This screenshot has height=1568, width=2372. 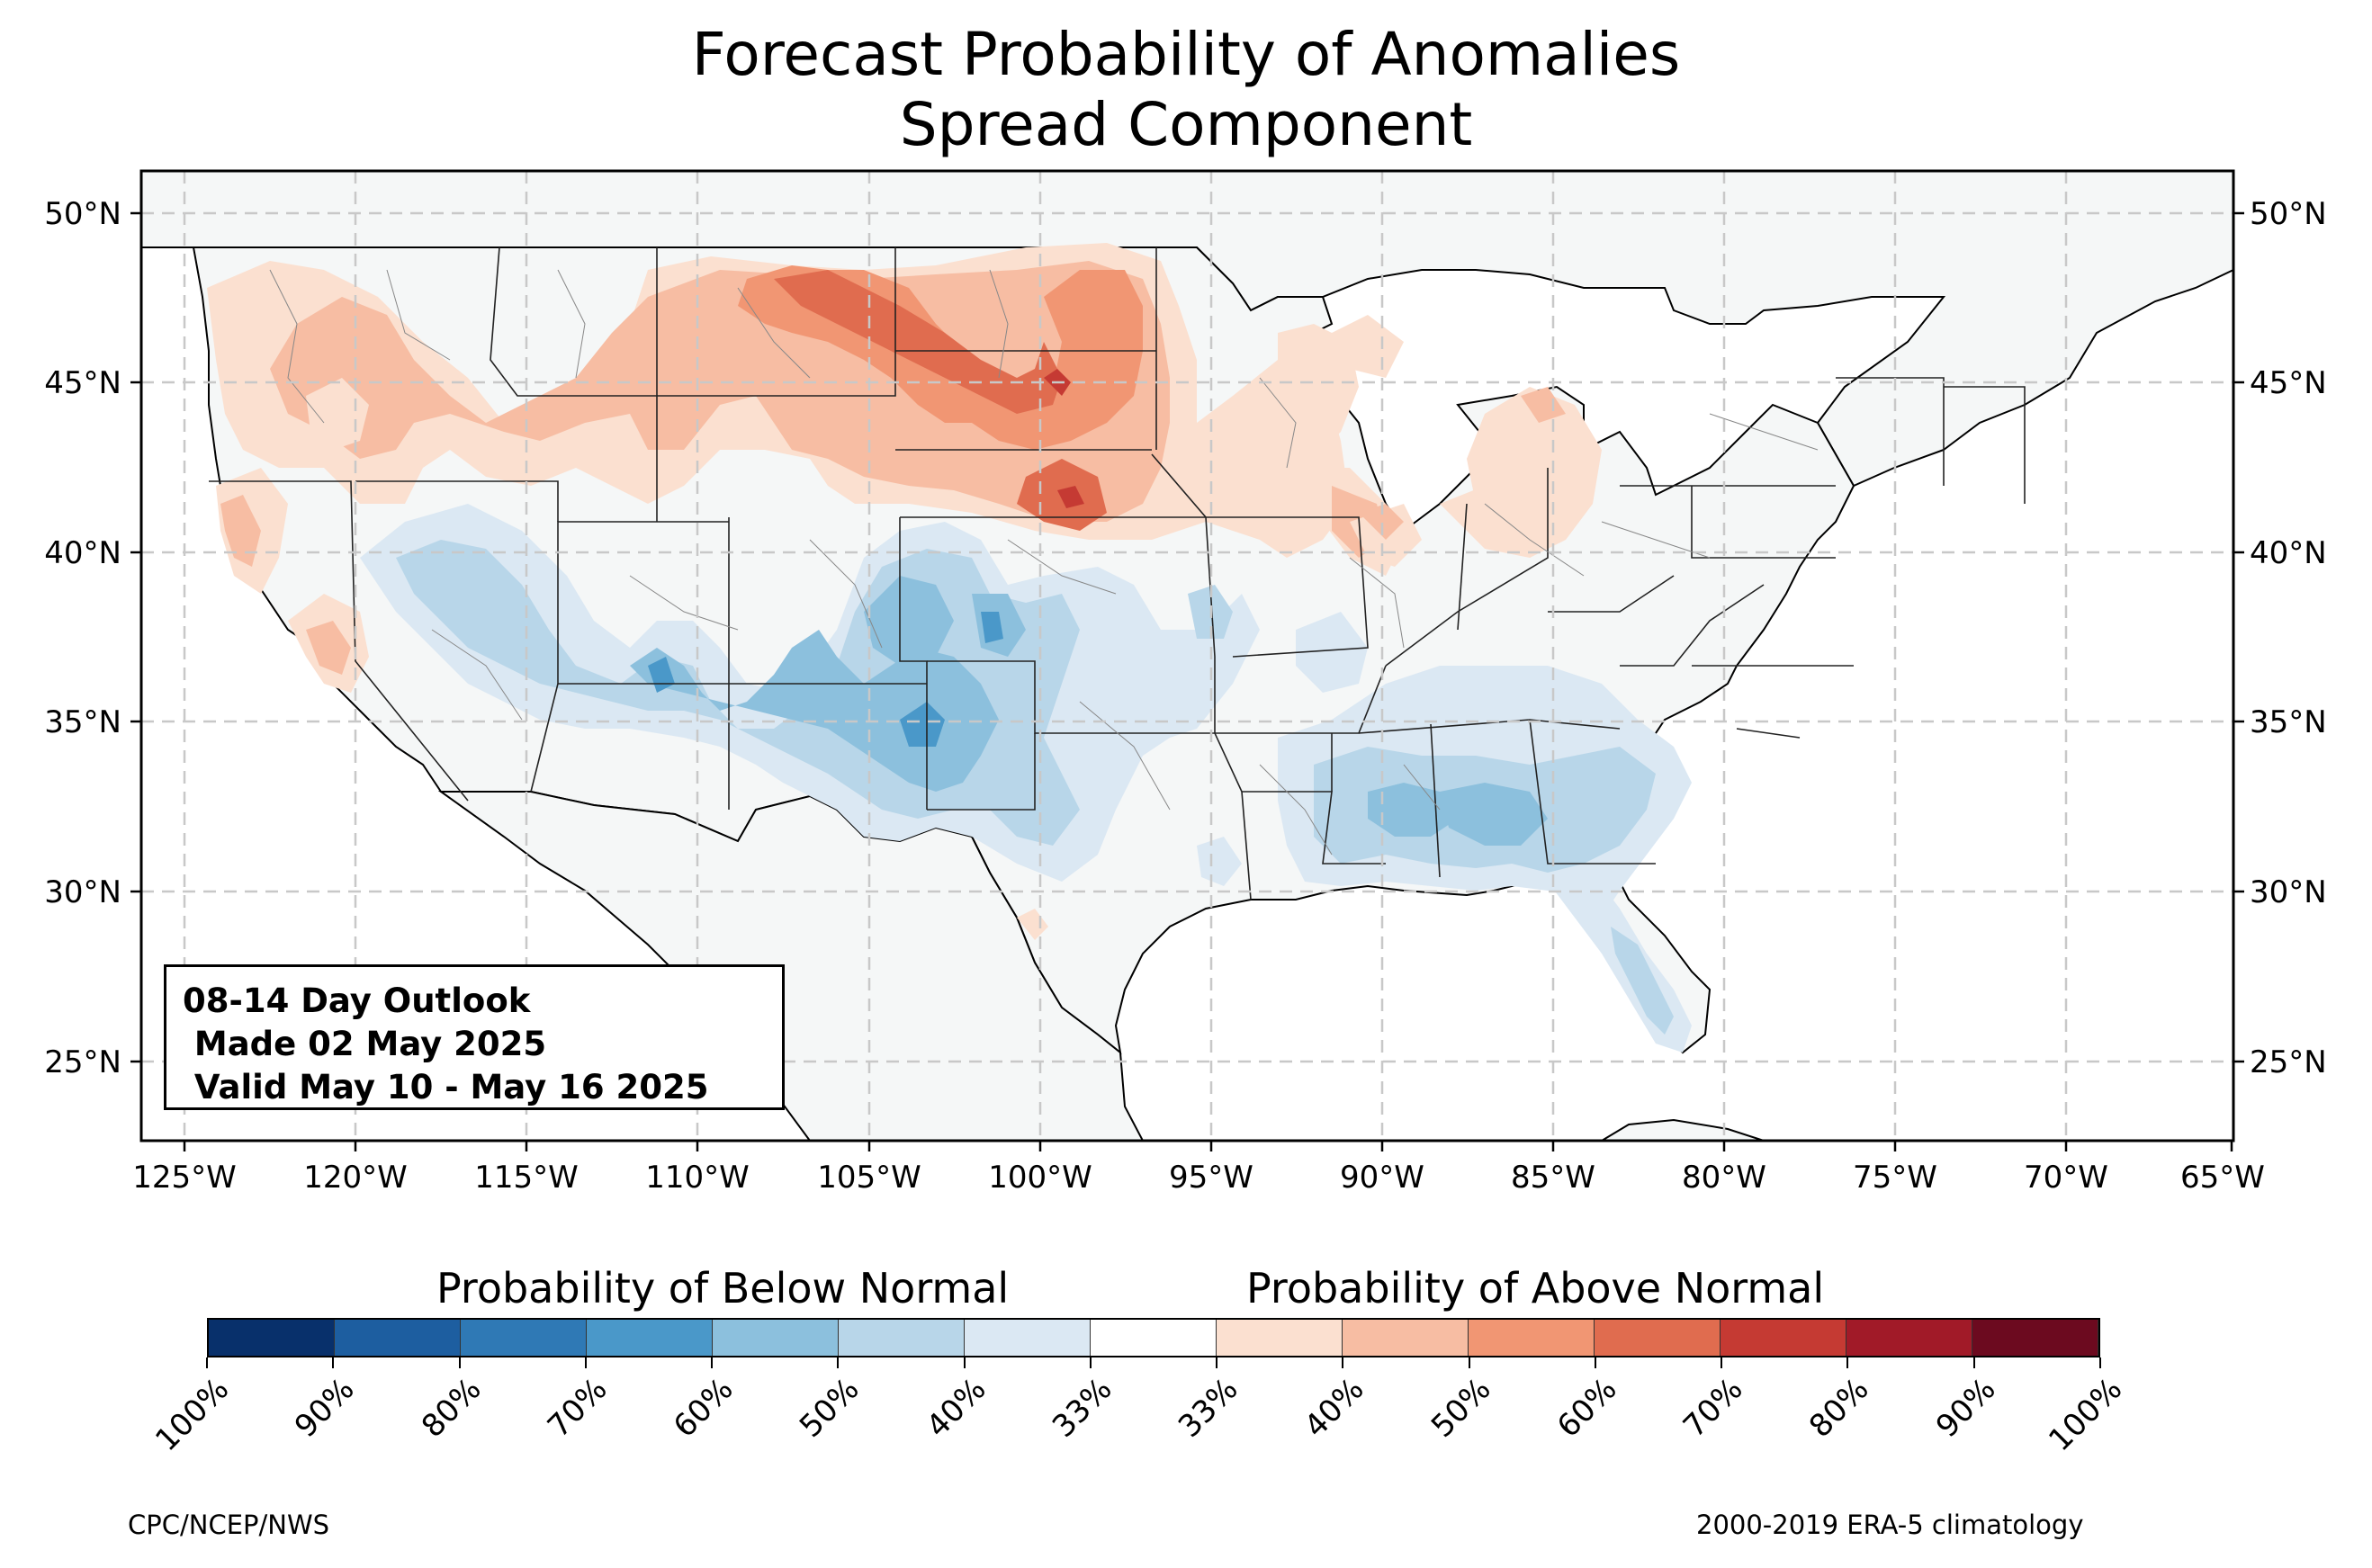 I want to click on title-line-2: Spread Component, so click(x=1186, y=124).